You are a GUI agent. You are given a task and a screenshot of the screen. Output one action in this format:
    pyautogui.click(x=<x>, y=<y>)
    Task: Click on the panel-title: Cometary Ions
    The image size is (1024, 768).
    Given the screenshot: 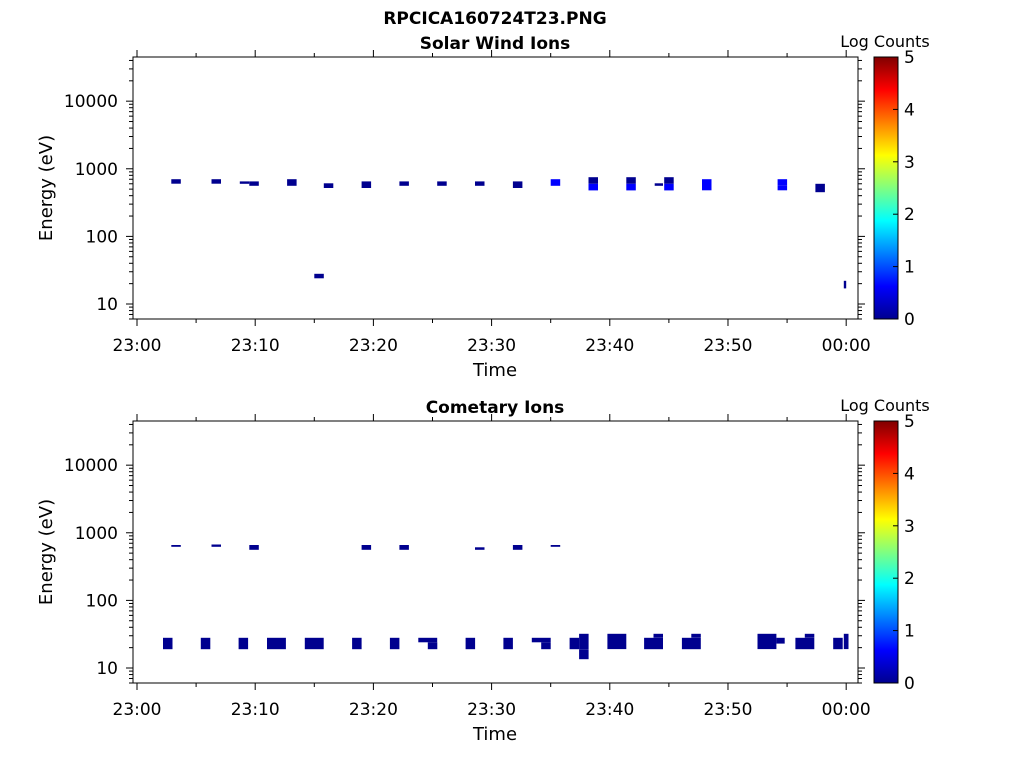 What is the action you would take?
    pyautogui.click(x=495, y=408)
    